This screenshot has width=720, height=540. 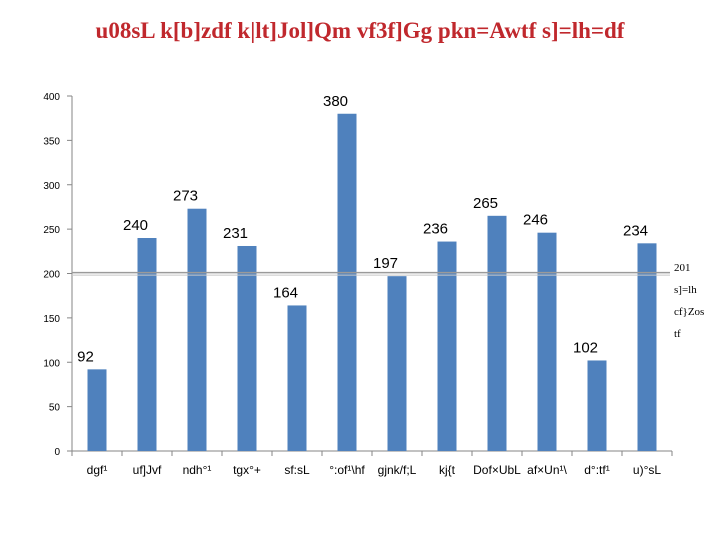 I want to click on y-tick-label: 250, so click(x=51, y=230).